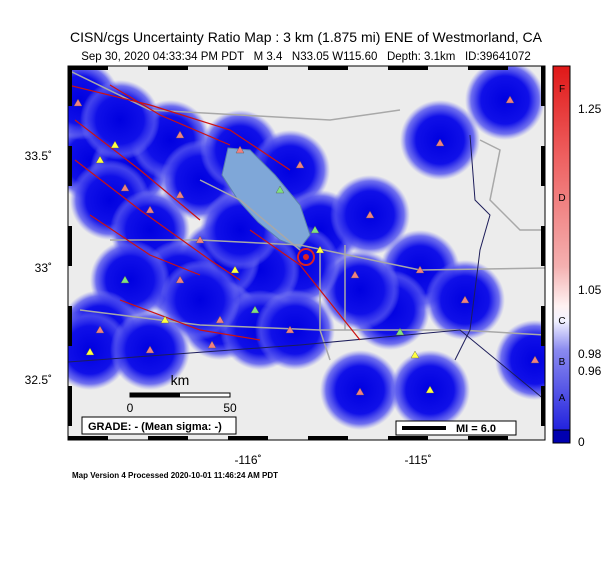  Describe the element at coordinates (577, 257) in the screenshot. I see `colorbar: F D C B A 1.25 1.05 0.98 0.96 0` at that location.